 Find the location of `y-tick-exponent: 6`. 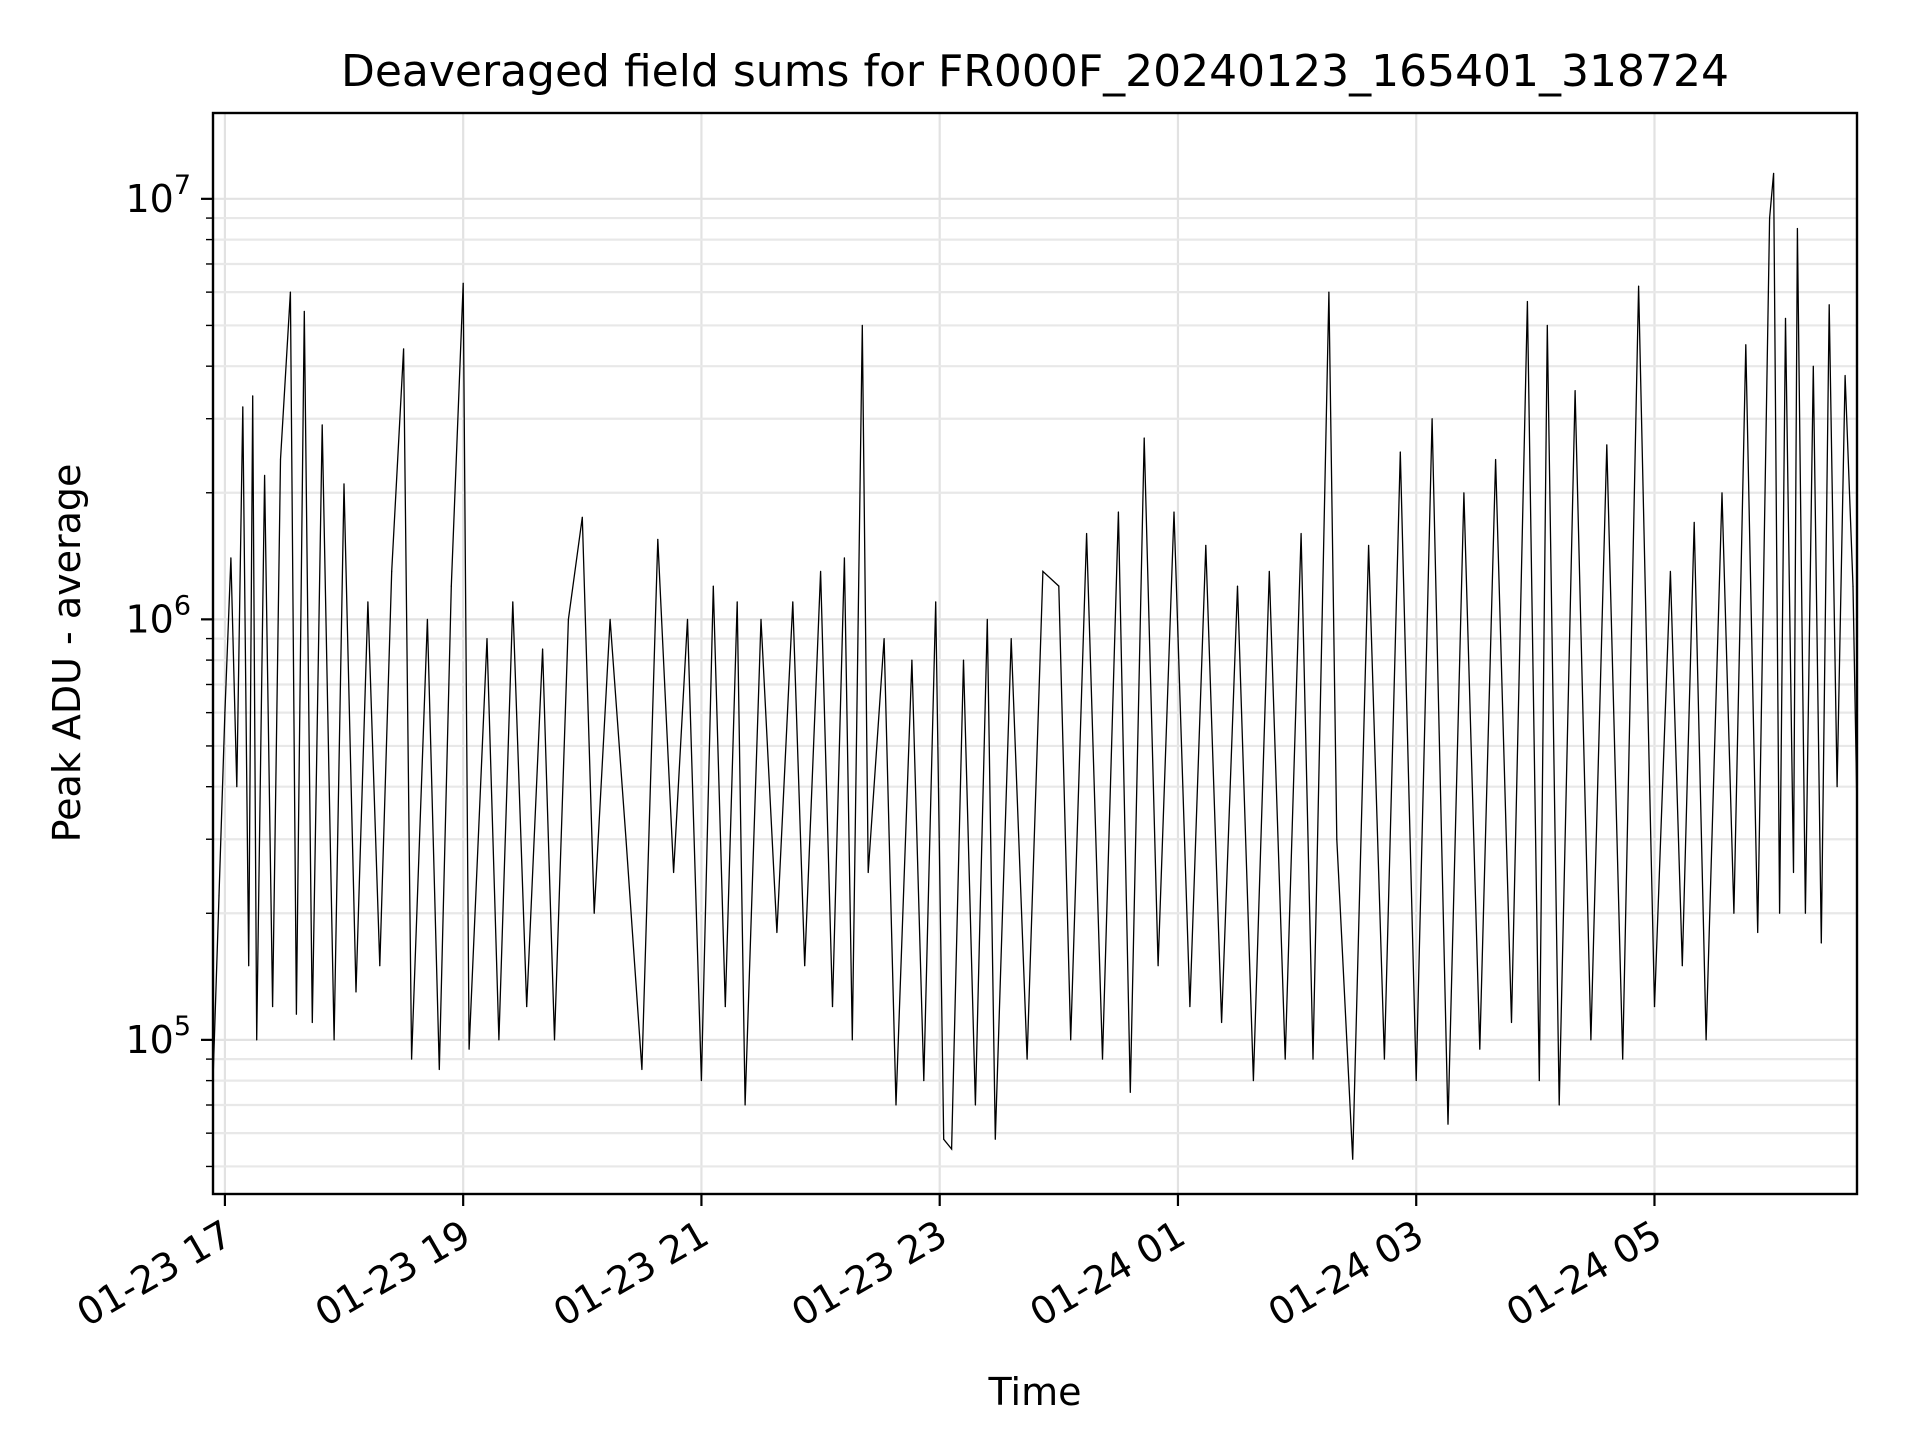

y-tick-exponent: 6 is located at coordinates (182, 605).